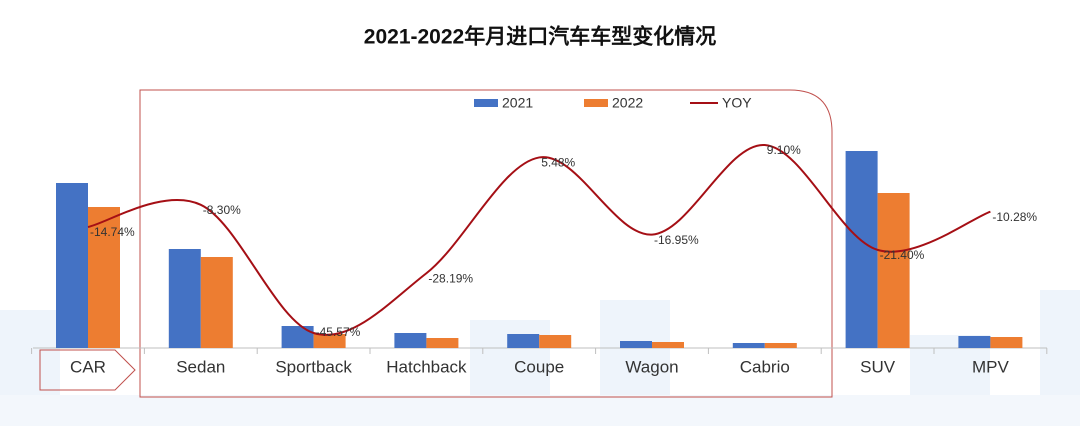 Image resolution: width=1080 pixels, height=426 pixels. Describe the element at coordinates (426, 366) in the screenshot. I see `x-tick-label: Hatchback` at that location.